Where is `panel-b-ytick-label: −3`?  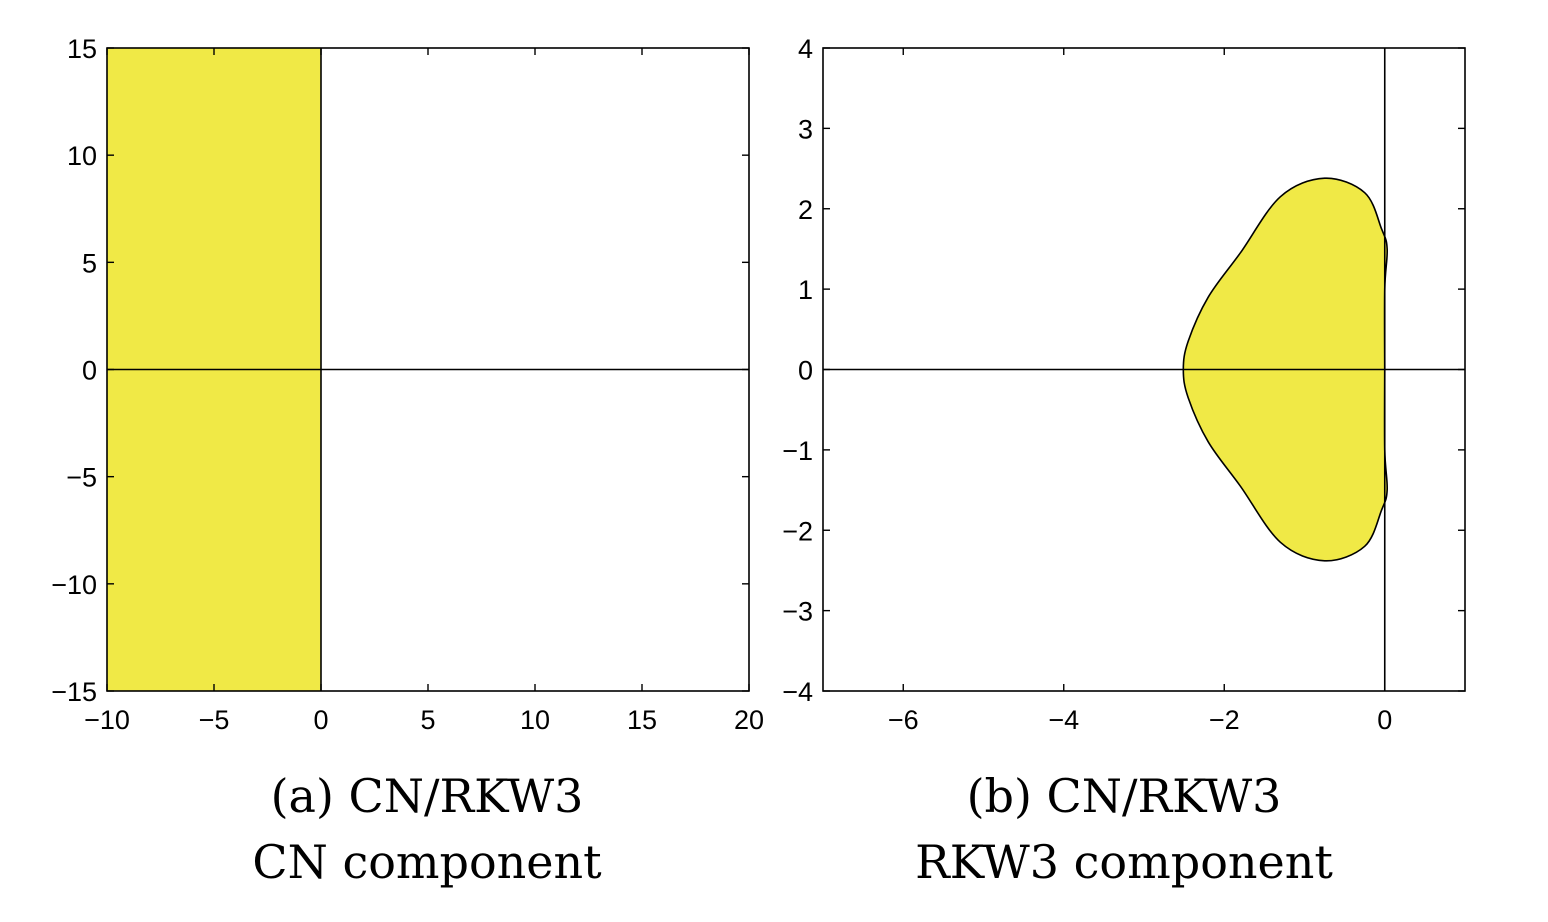 panel-b-ytick-label: −3 is located at coordinates (797, 612).